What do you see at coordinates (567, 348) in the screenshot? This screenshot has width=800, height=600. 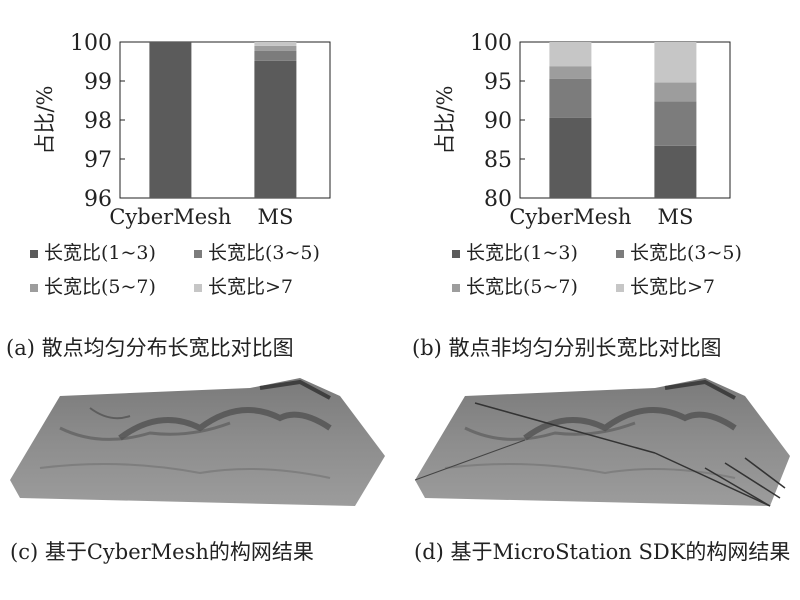 I see `caption-b: (b) 散点非均匀分别长宽比对比图` at bounding box center [567, 348].